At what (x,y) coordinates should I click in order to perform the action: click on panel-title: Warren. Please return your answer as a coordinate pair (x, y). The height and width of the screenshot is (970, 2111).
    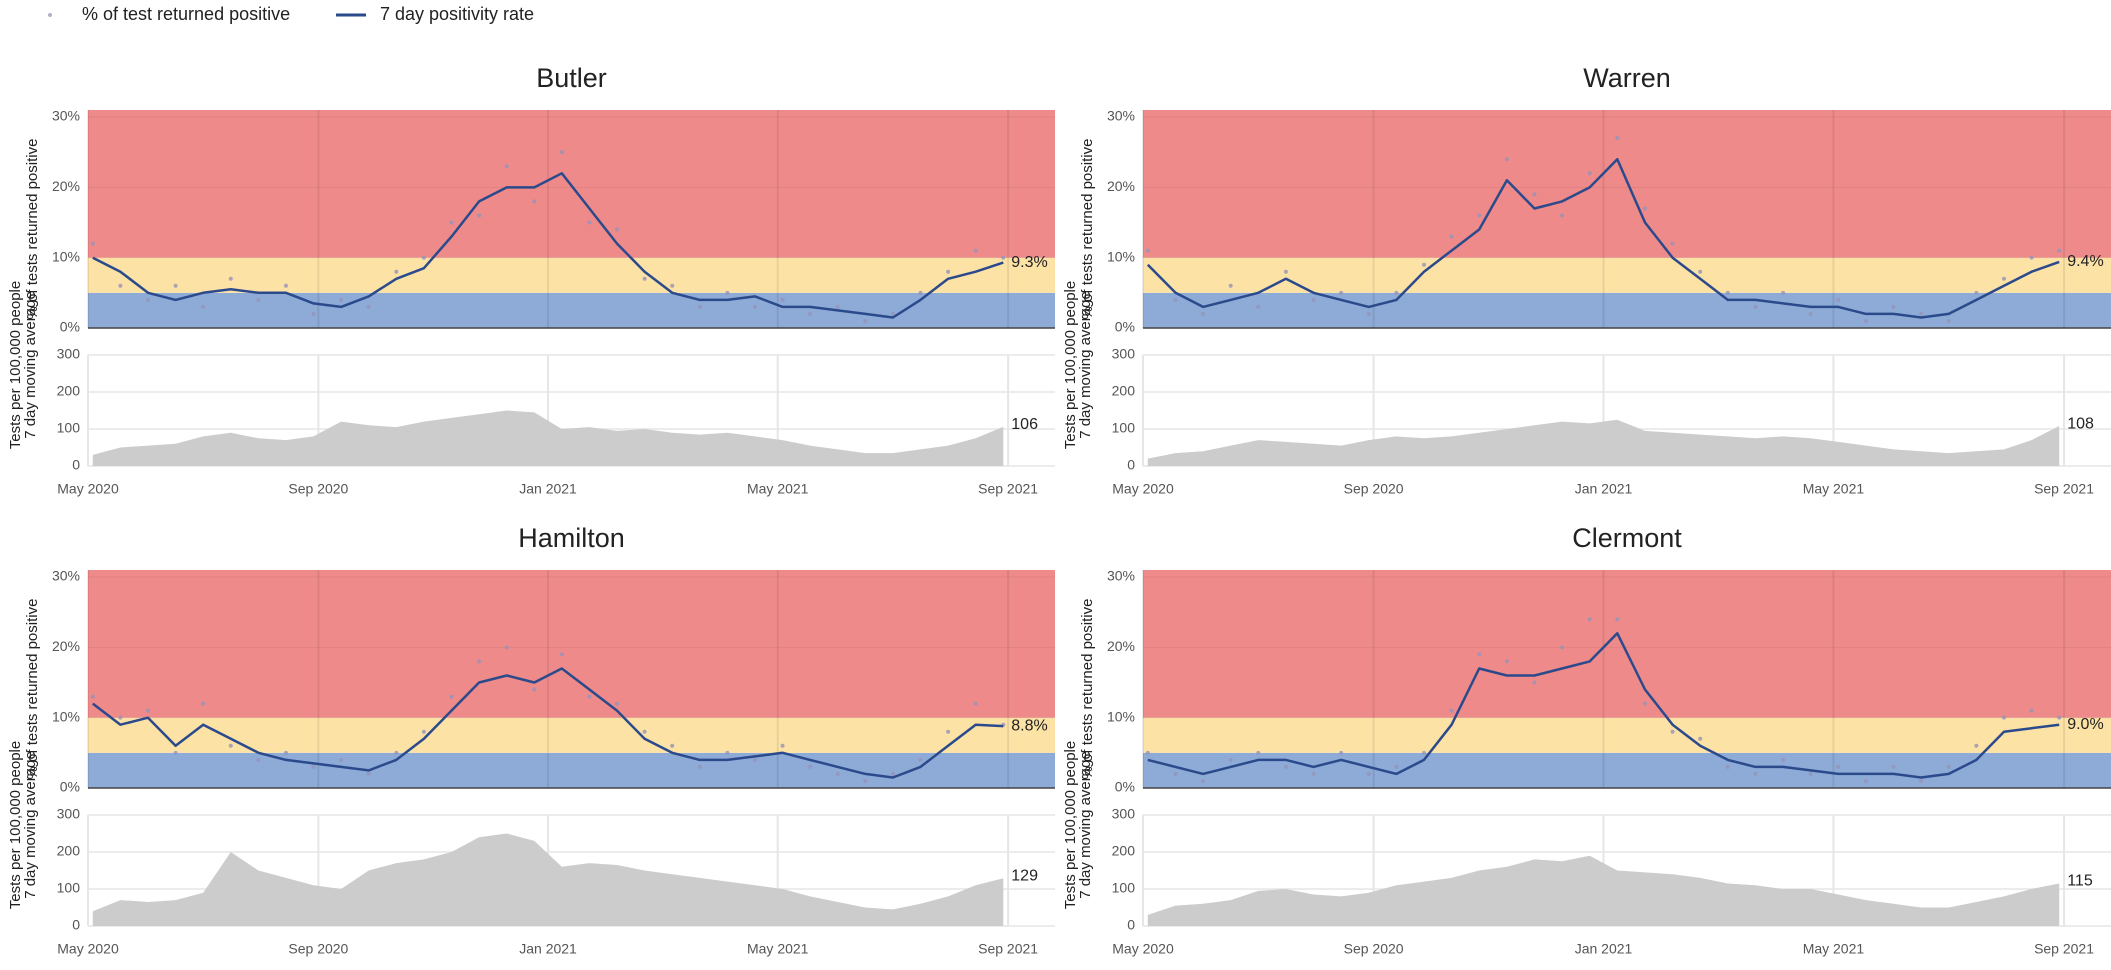
    Looking at the image, I should click on (1627, 78).